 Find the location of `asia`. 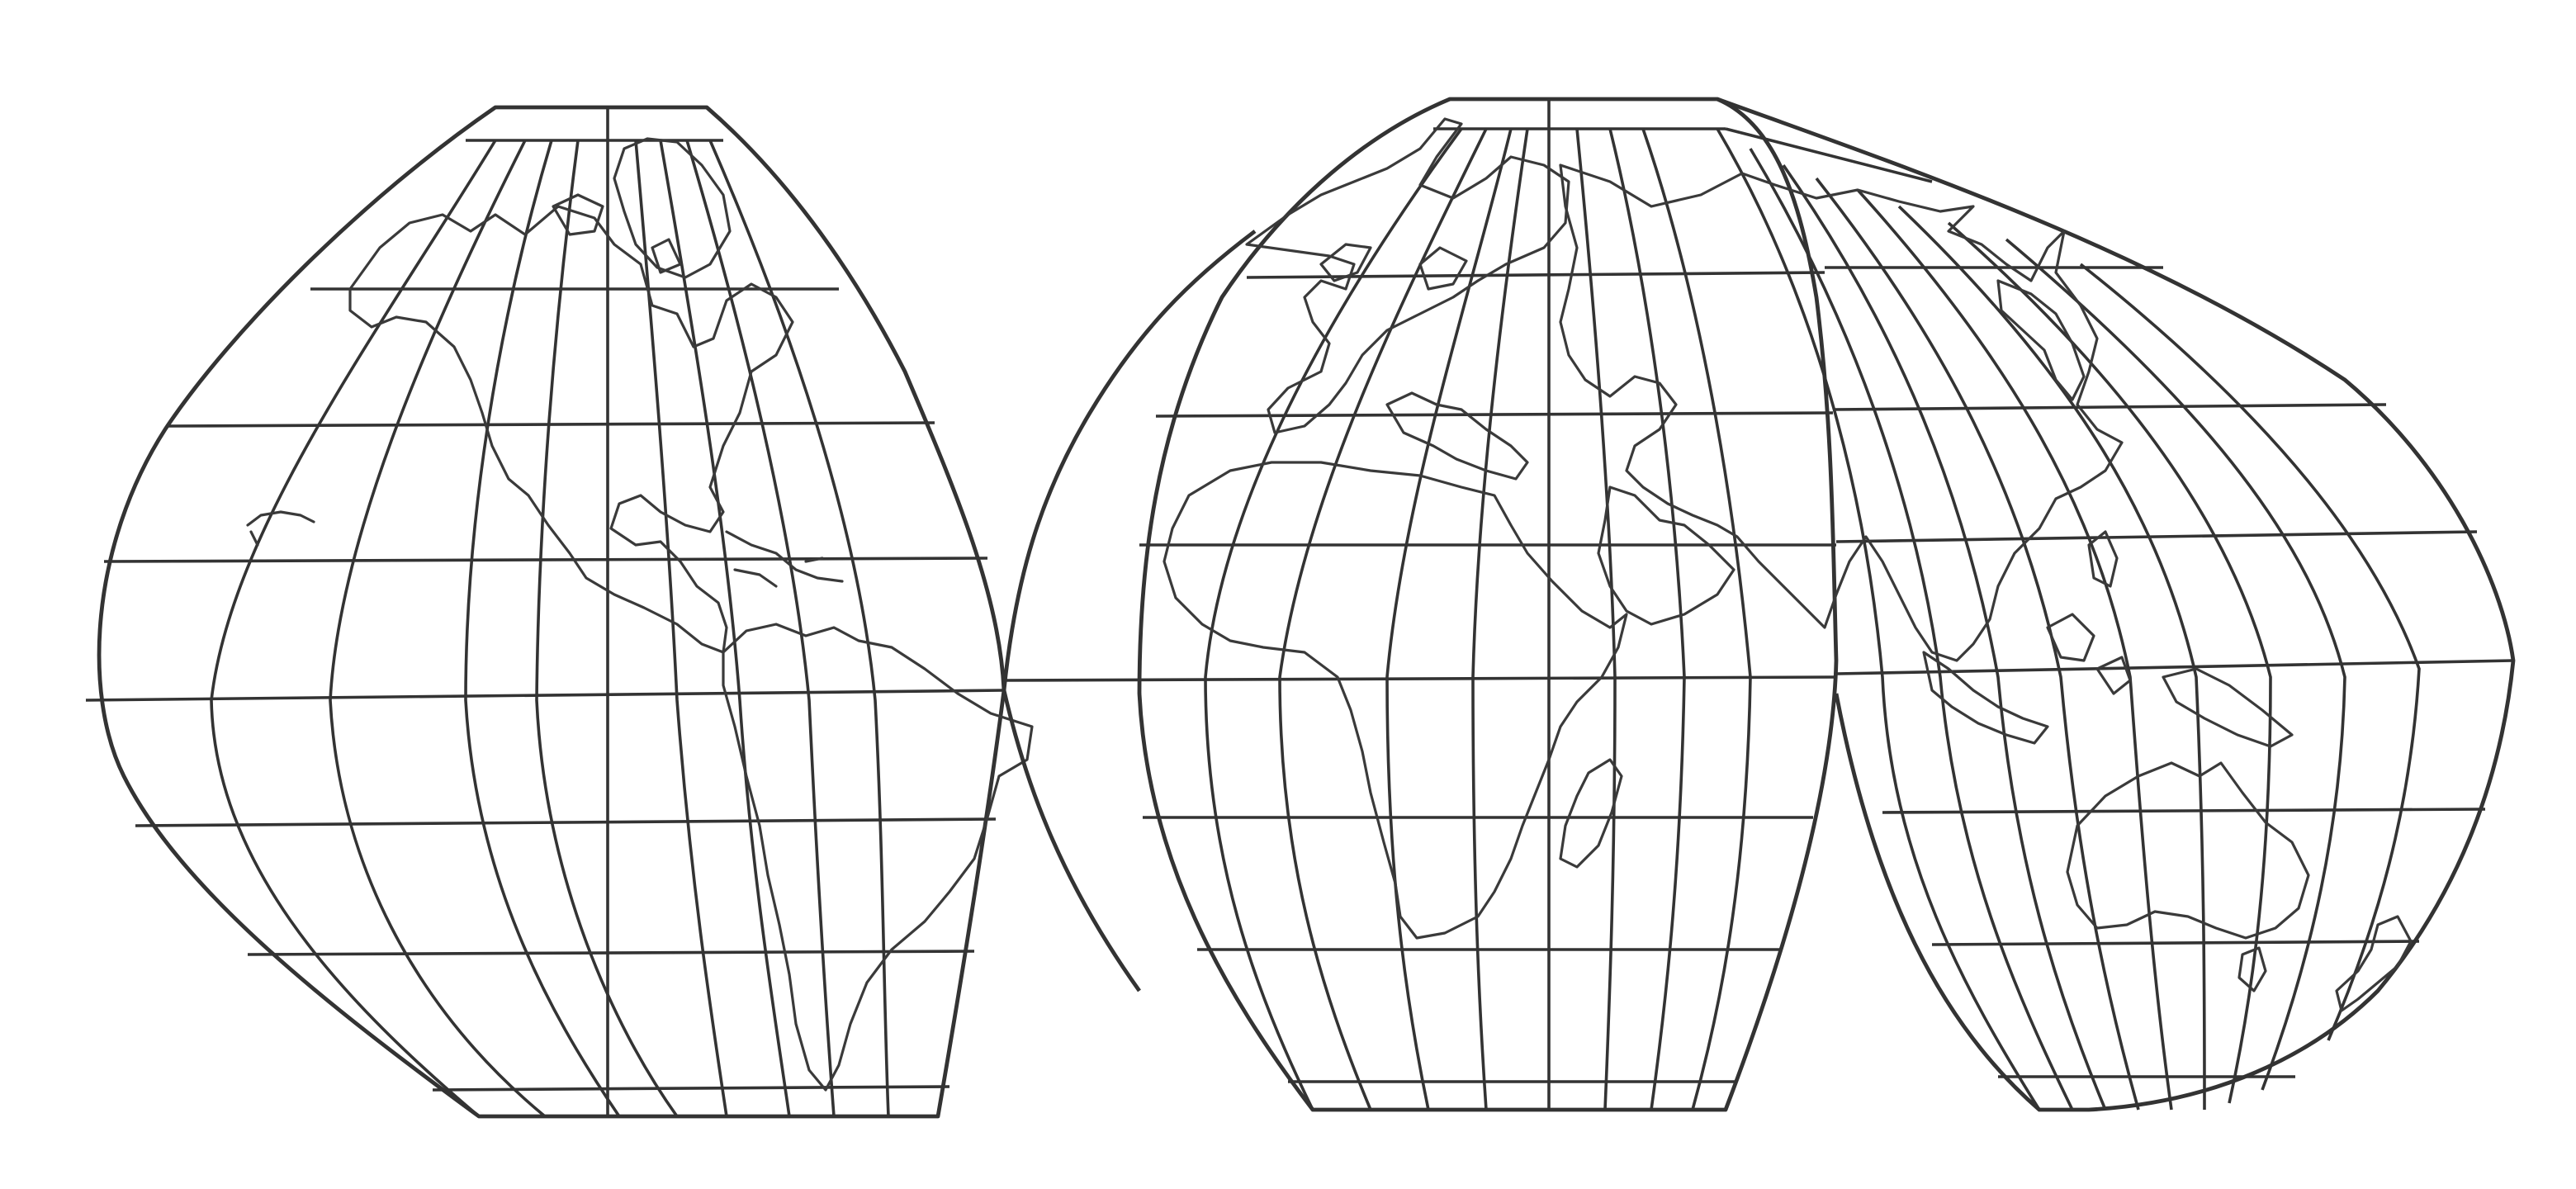

asia is located at coordinates (1841, 412).